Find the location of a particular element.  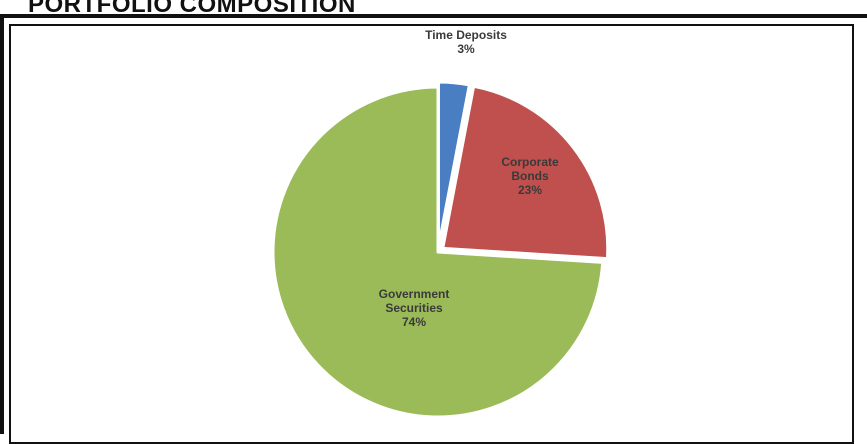

slice-name-label: Corporate is located at coordinates (530, 162).